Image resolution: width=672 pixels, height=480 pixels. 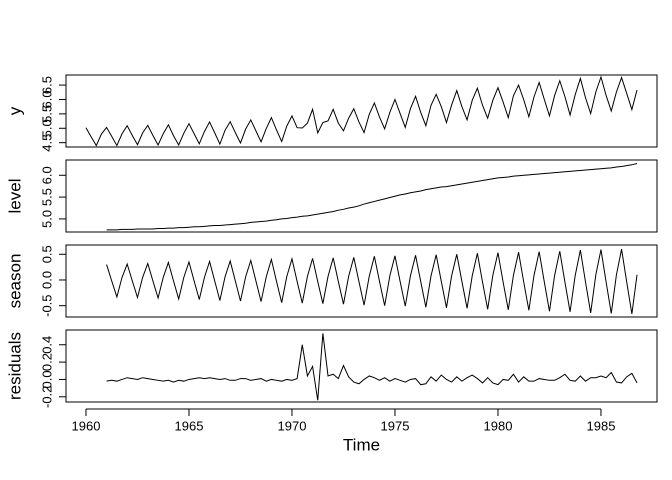 What do you see at coordinates (395, 425) in the screenshot?
I see `x-tick-label: 1975` at bounding box center [395, 425].